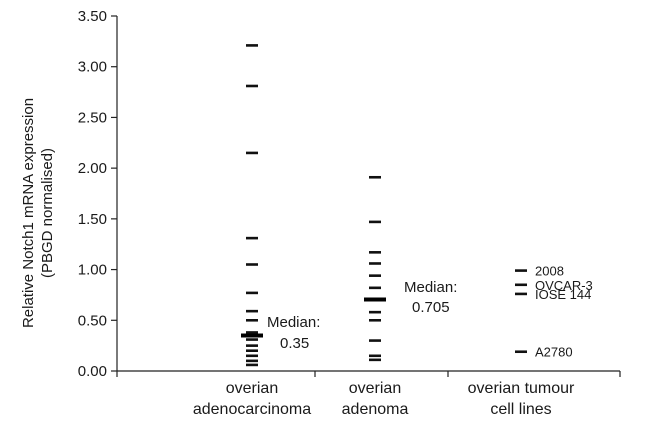 Image resolution: width=666 pixels, height=422 pixels. What do you see at coordinates (92, 270) in the screenshot?
I see `y-tick-label: 1.00` at bounding box center [92, 270].